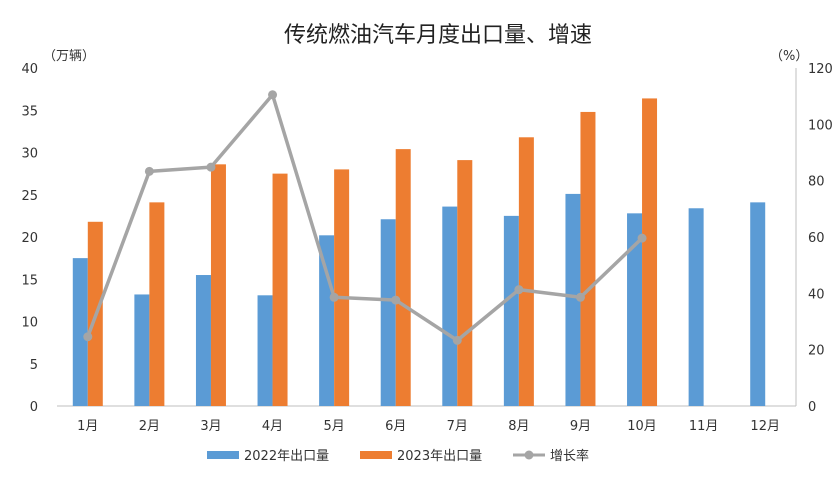  Describe the element at coordinates (34, 365) in the screenshot. I see `left-tick-label: 5` at that location.